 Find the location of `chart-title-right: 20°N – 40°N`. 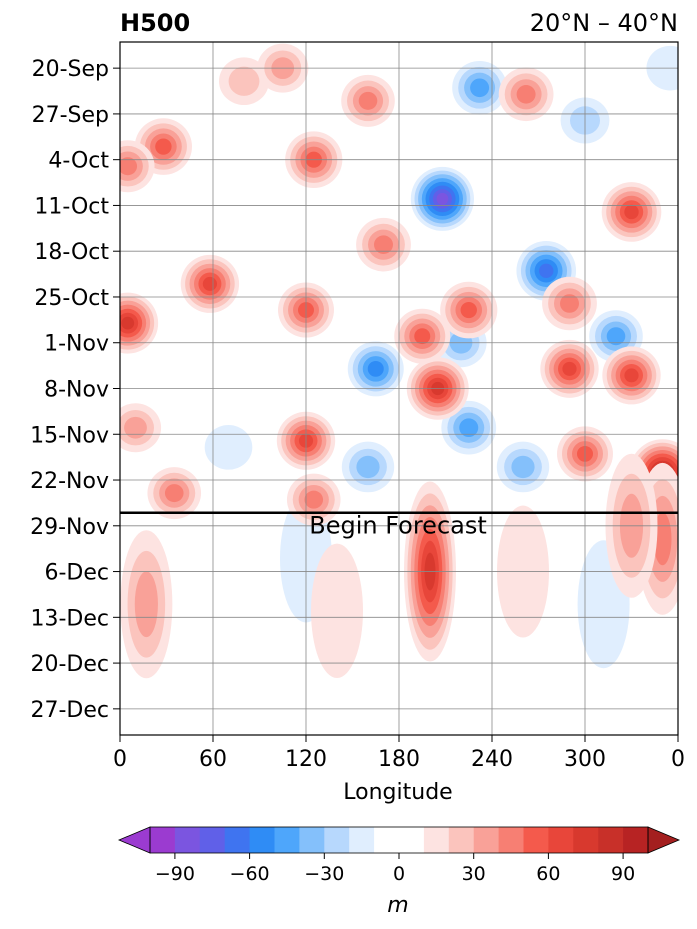

chart-title-right: 20°N – 40°N is located at coordinates (604, 23).